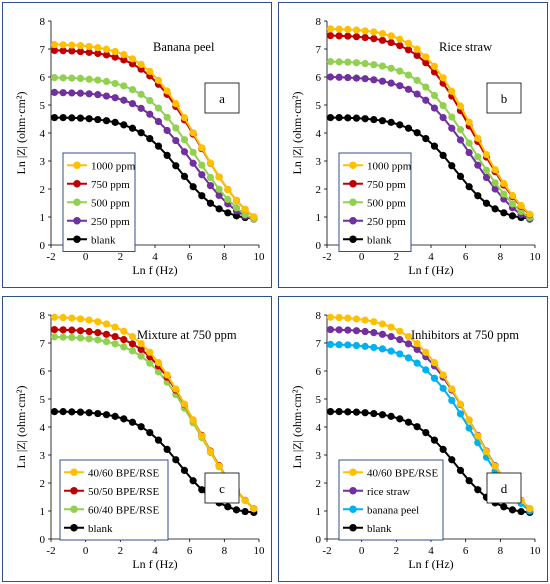  What do you see at coordinates (222, 98) in the screenshot?
I see `panel-label: a` at bounding box center [222, 98].